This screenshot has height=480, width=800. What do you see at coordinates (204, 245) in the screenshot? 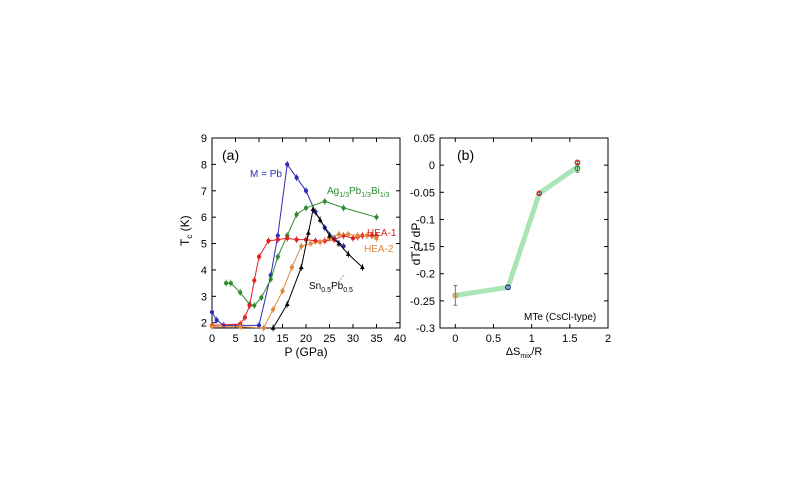
I see `y-tick-label-a: 5` at bounding box center [204, 245].